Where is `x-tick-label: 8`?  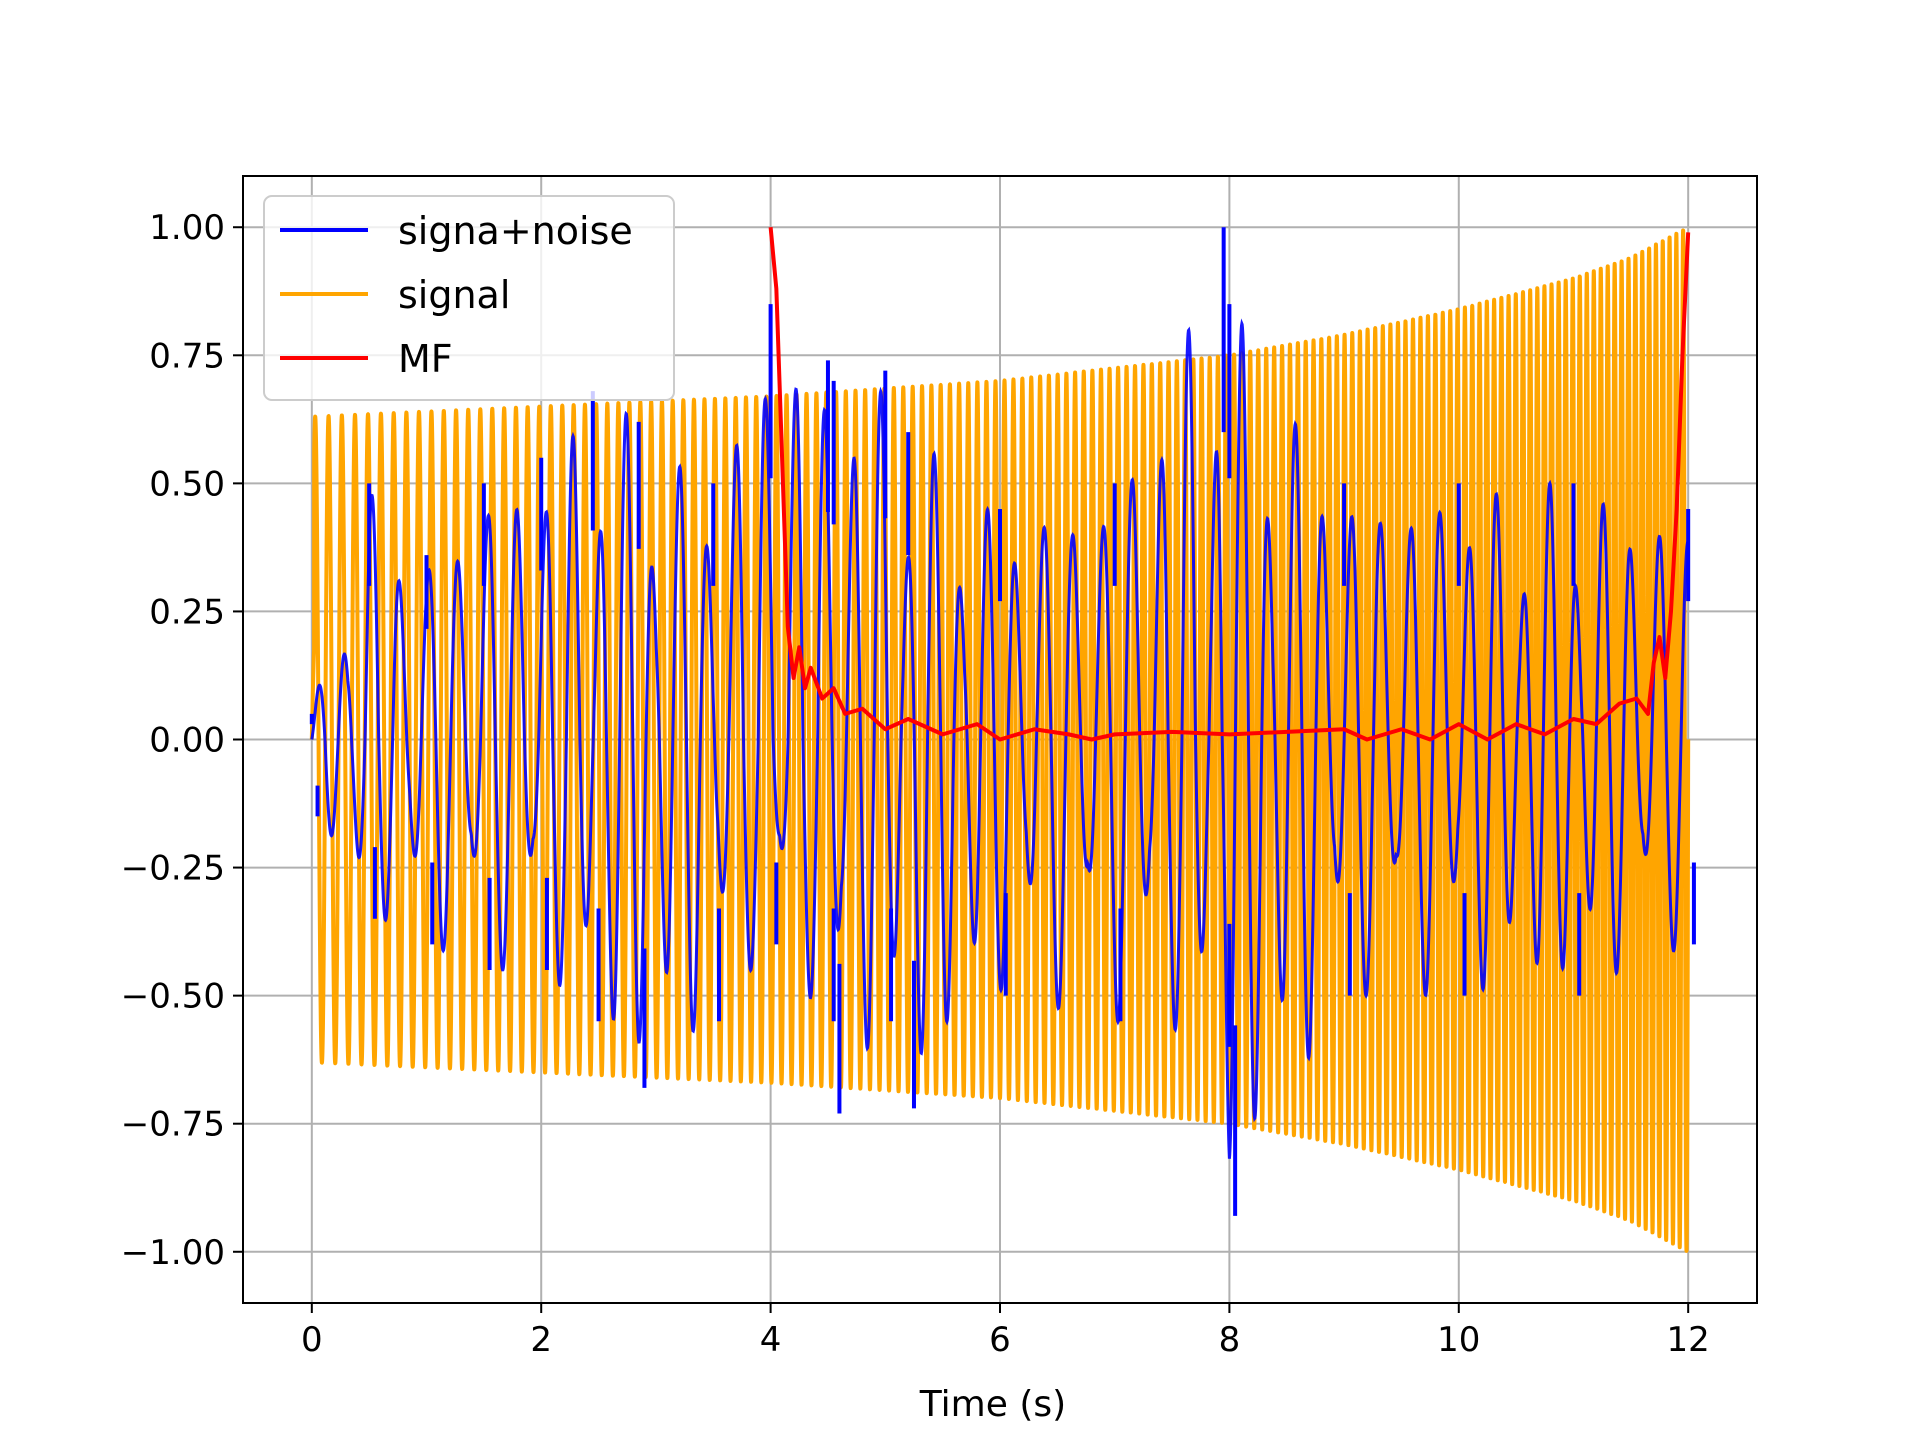
x-tick-label: 8 is located at coordinates (1230, 1340).